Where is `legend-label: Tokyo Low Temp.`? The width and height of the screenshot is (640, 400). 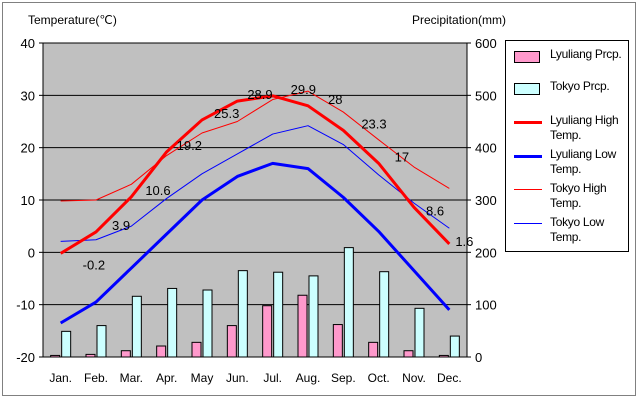
legend-label: Tokyo Low Temp. is located at coordinates (577, 229).